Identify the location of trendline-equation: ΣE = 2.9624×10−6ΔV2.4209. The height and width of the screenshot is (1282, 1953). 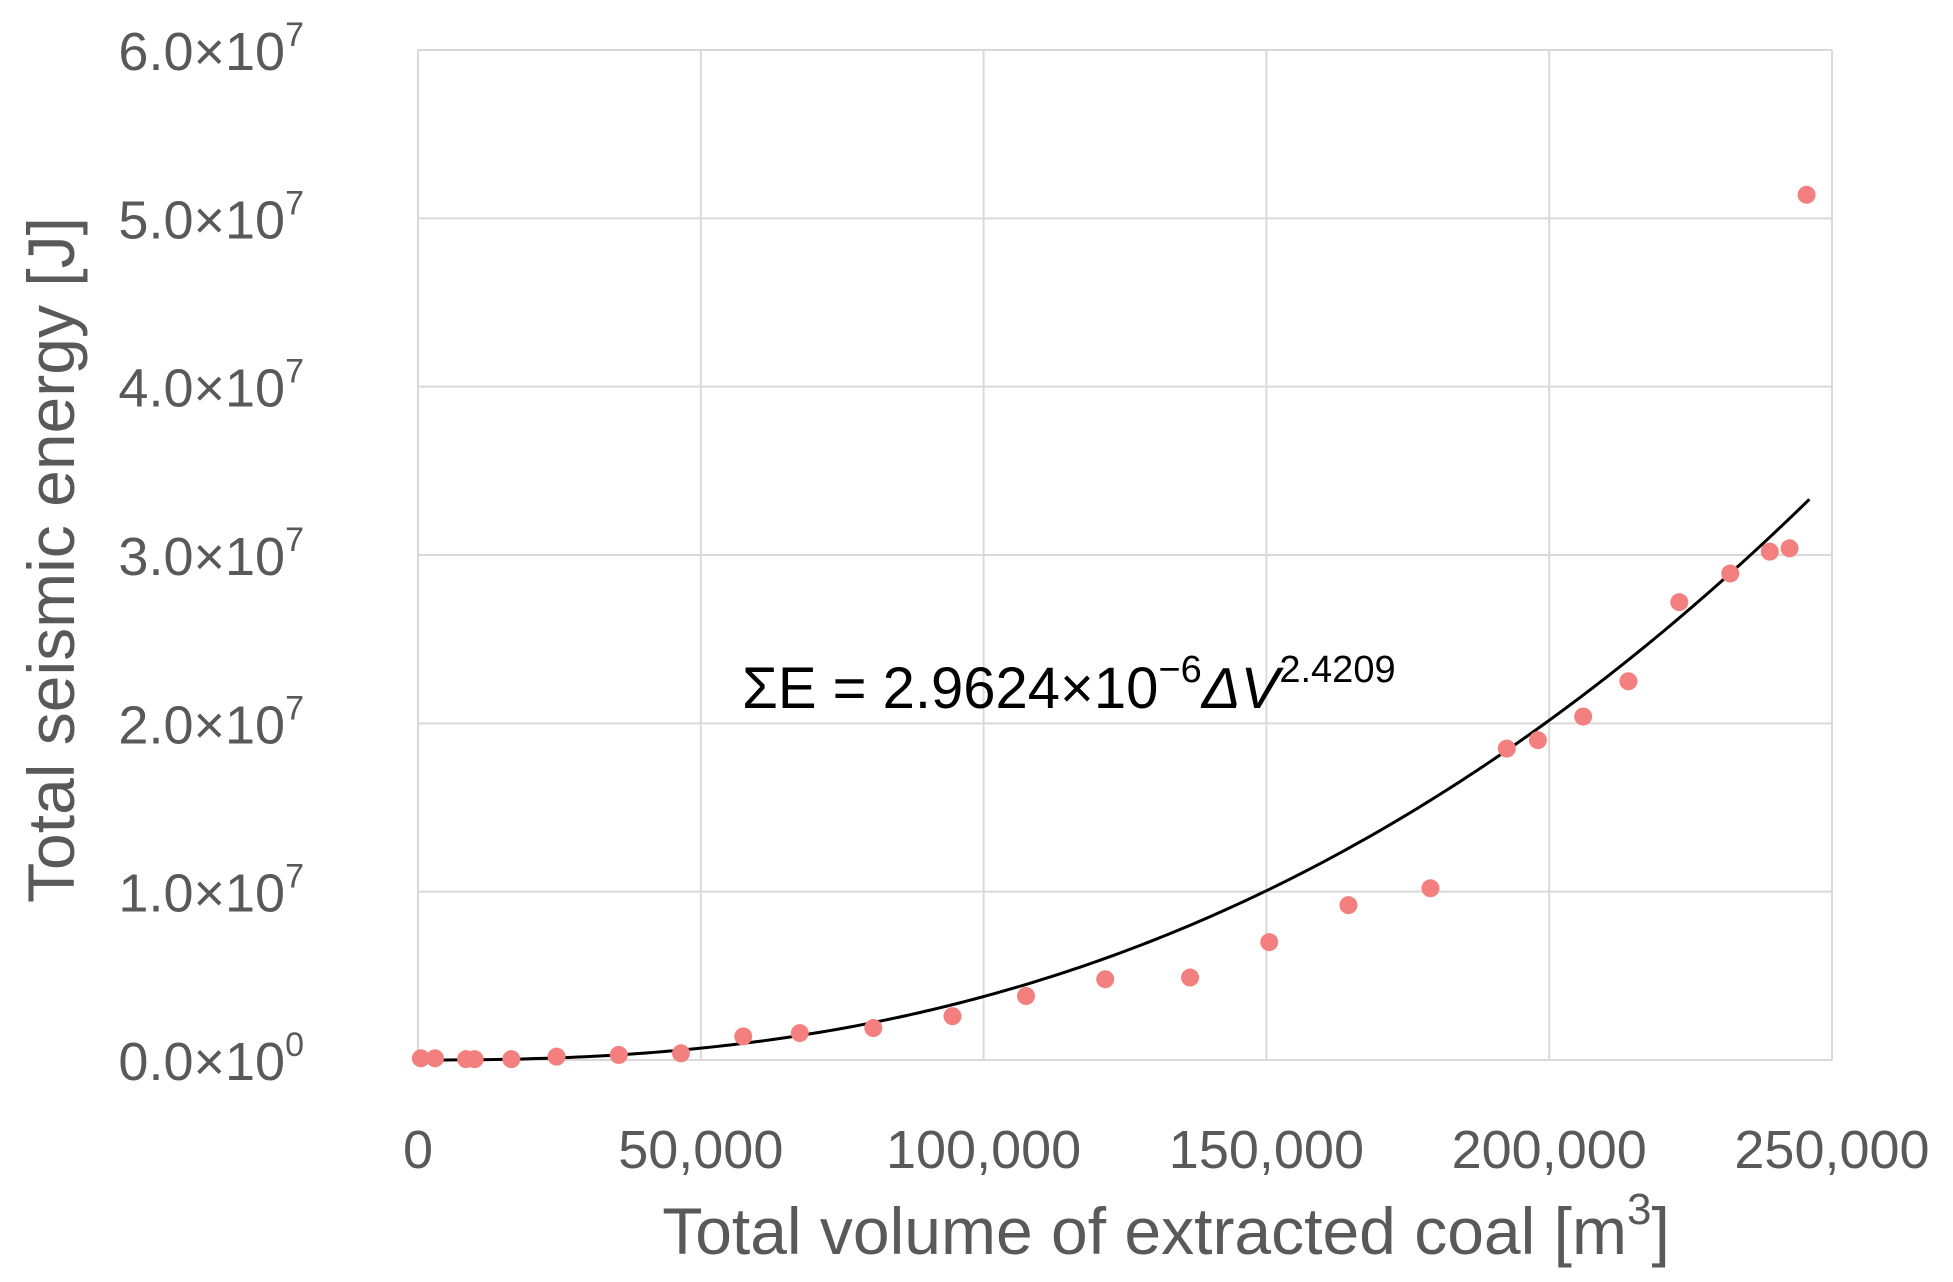
(1069, 685).